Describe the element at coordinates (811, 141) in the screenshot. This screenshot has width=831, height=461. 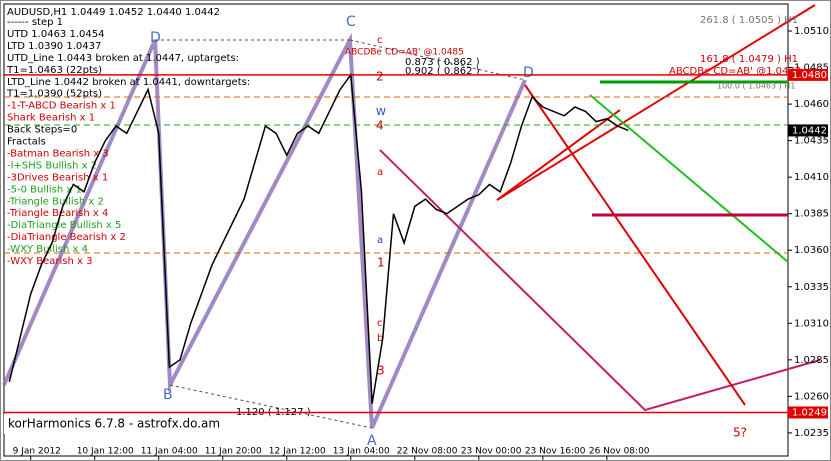
I see `y-tick-label: 1.0435` at that location.